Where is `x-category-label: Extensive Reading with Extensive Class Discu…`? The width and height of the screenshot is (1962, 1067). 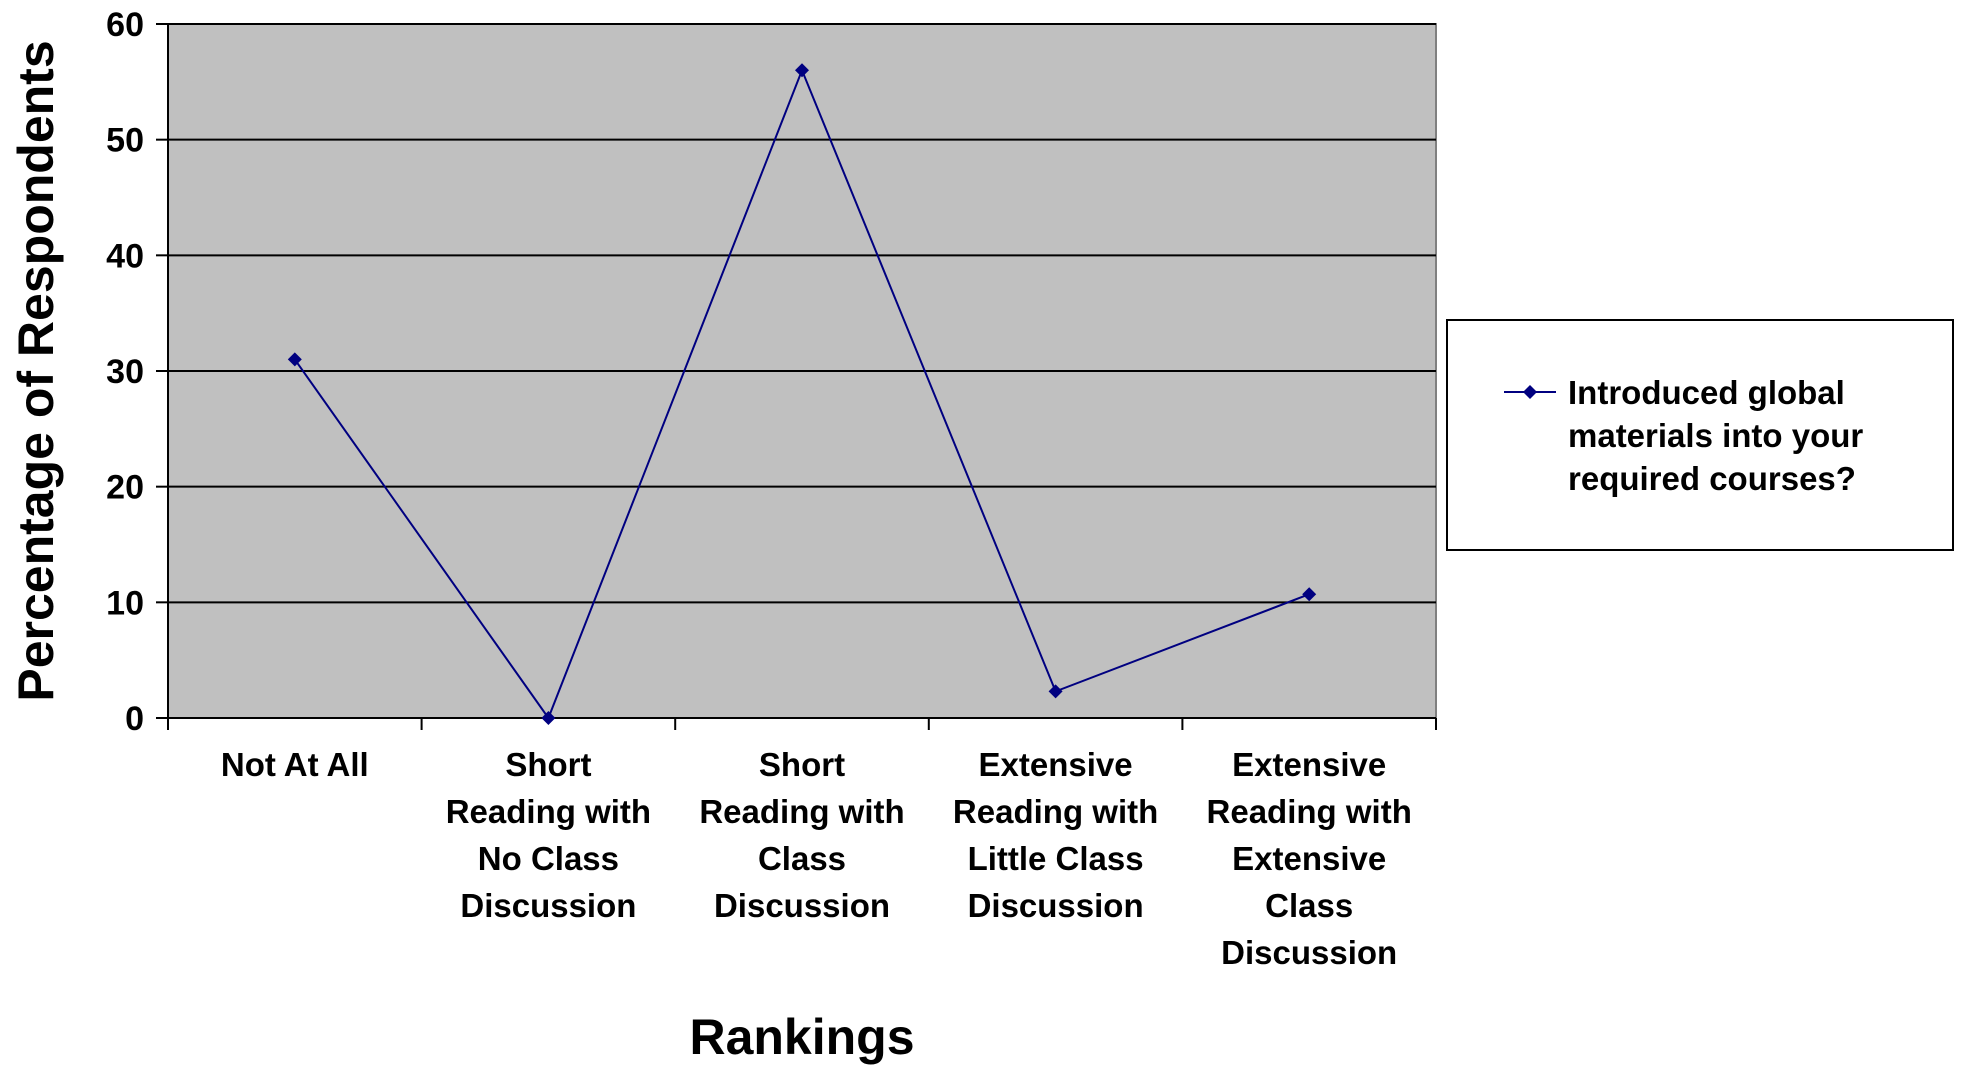
x-category-label: Extensive Reading with Extensive Class Discu… is located at coordinates (1309, 858).